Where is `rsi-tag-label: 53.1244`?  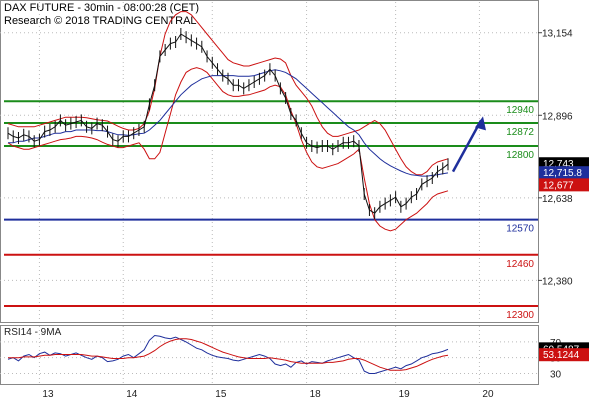 rsi-tag-label: 53.1244 is located at coordinates (561, 355).